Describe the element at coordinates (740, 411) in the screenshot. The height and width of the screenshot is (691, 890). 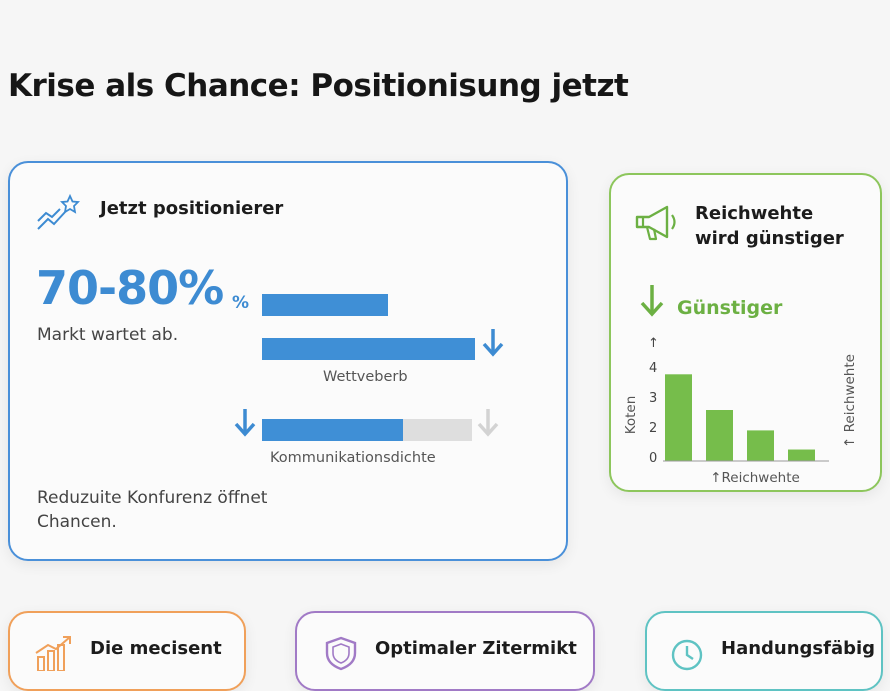
I see `reach-chart: ↑ 0 2 3 4 Koten ↑ Reichwehte ↑Reichwehte` at that location.